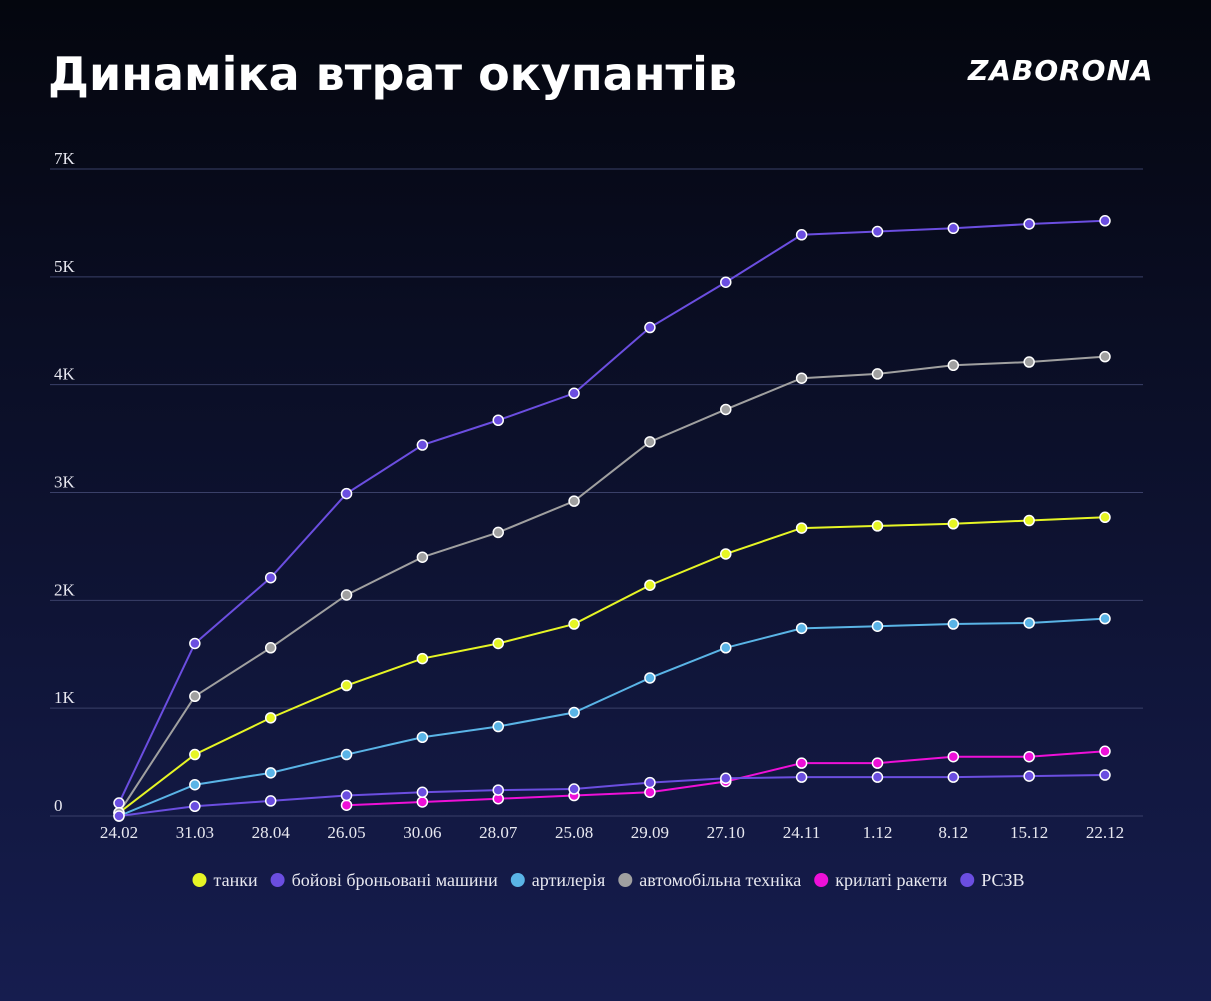  What do you see at coordinates (720, 880) in the screenshot?
I see `legend-label: автомобільна техніка` at bounding box center [720, 880].